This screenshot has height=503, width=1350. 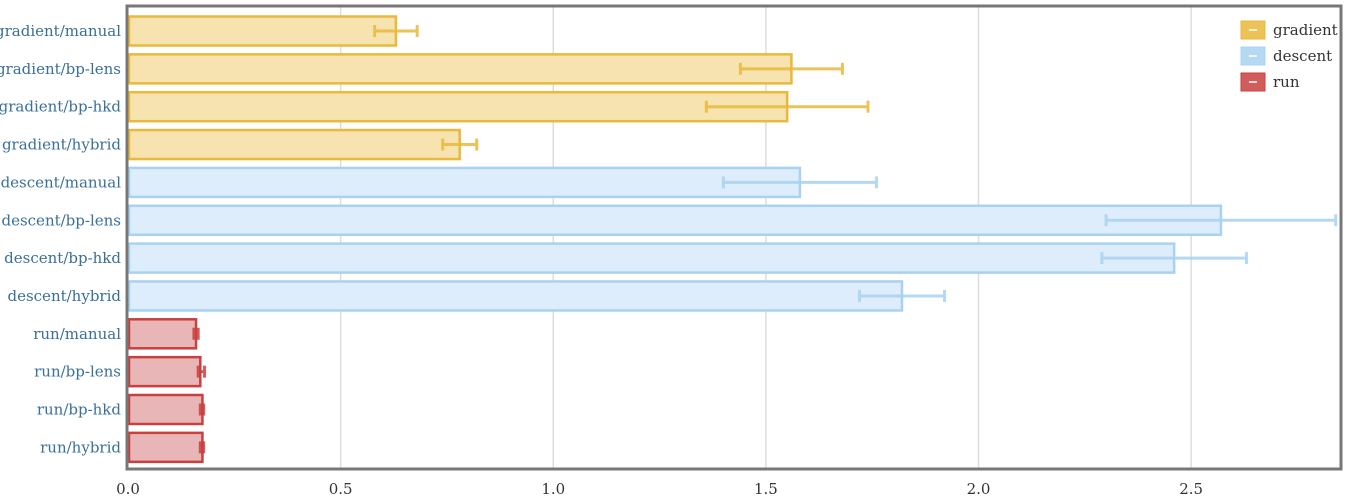 What do you see at coordinates (1270, 82) in the screenshot?
I see `legend-item: run` at bounding box center [1270, 82].